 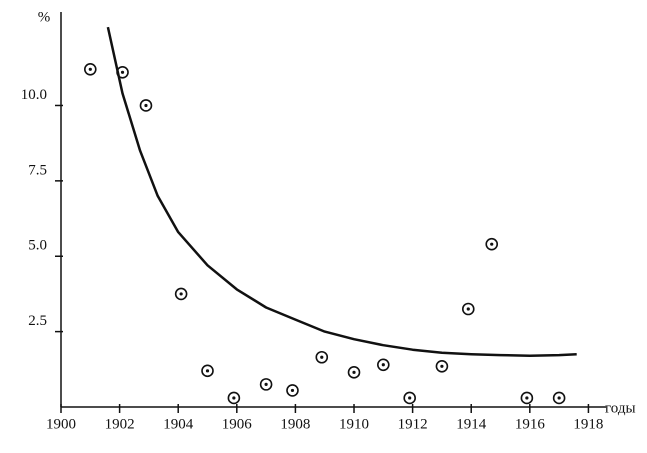 I want to click on x-tick-label: 1902, so click(x=120, y=424).